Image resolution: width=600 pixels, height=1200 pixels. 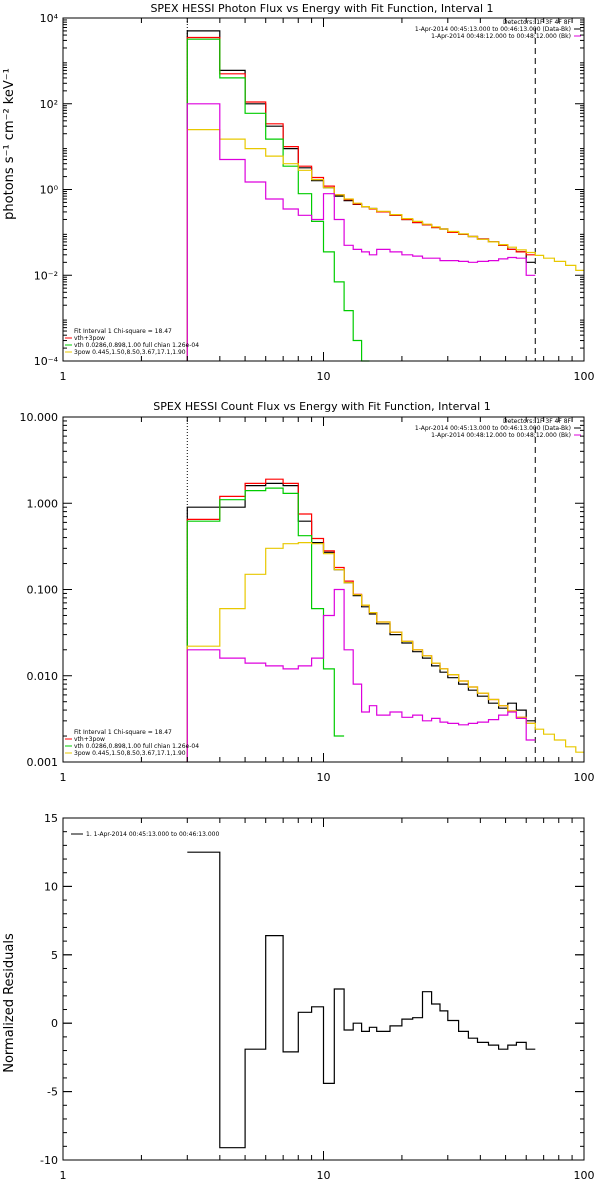 I want to click on y-axis-label: Normalized Residuals, so click(x=9, y=1003).